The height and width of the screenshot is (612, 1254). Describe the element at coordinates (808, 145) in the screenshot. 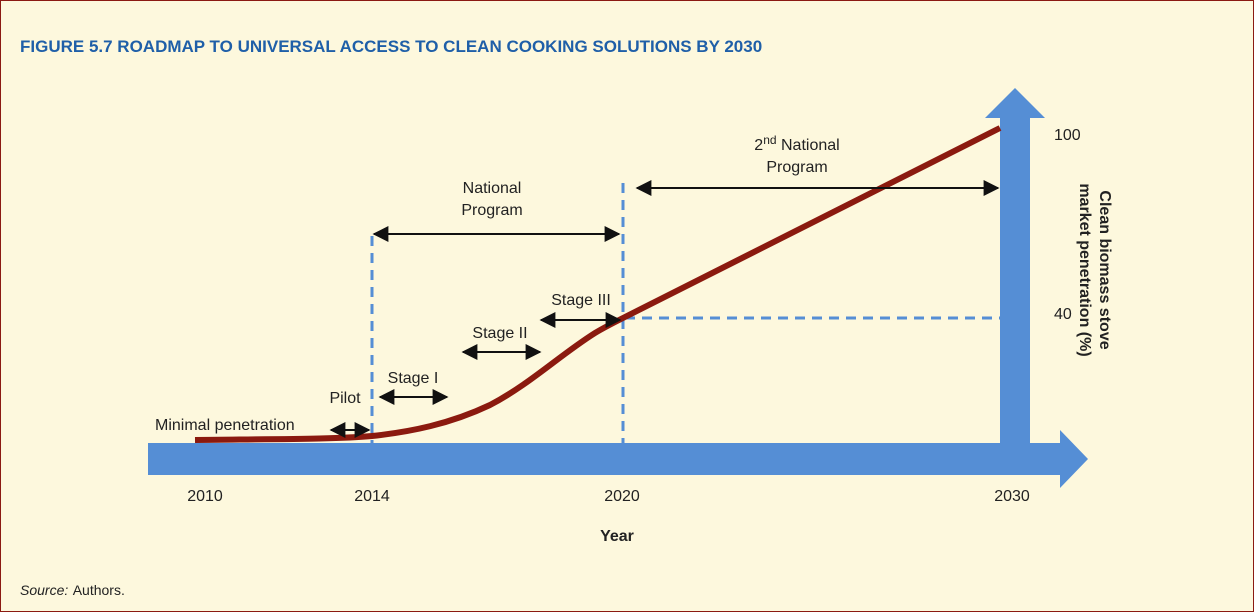

I see `annotation-part: National` at that location.